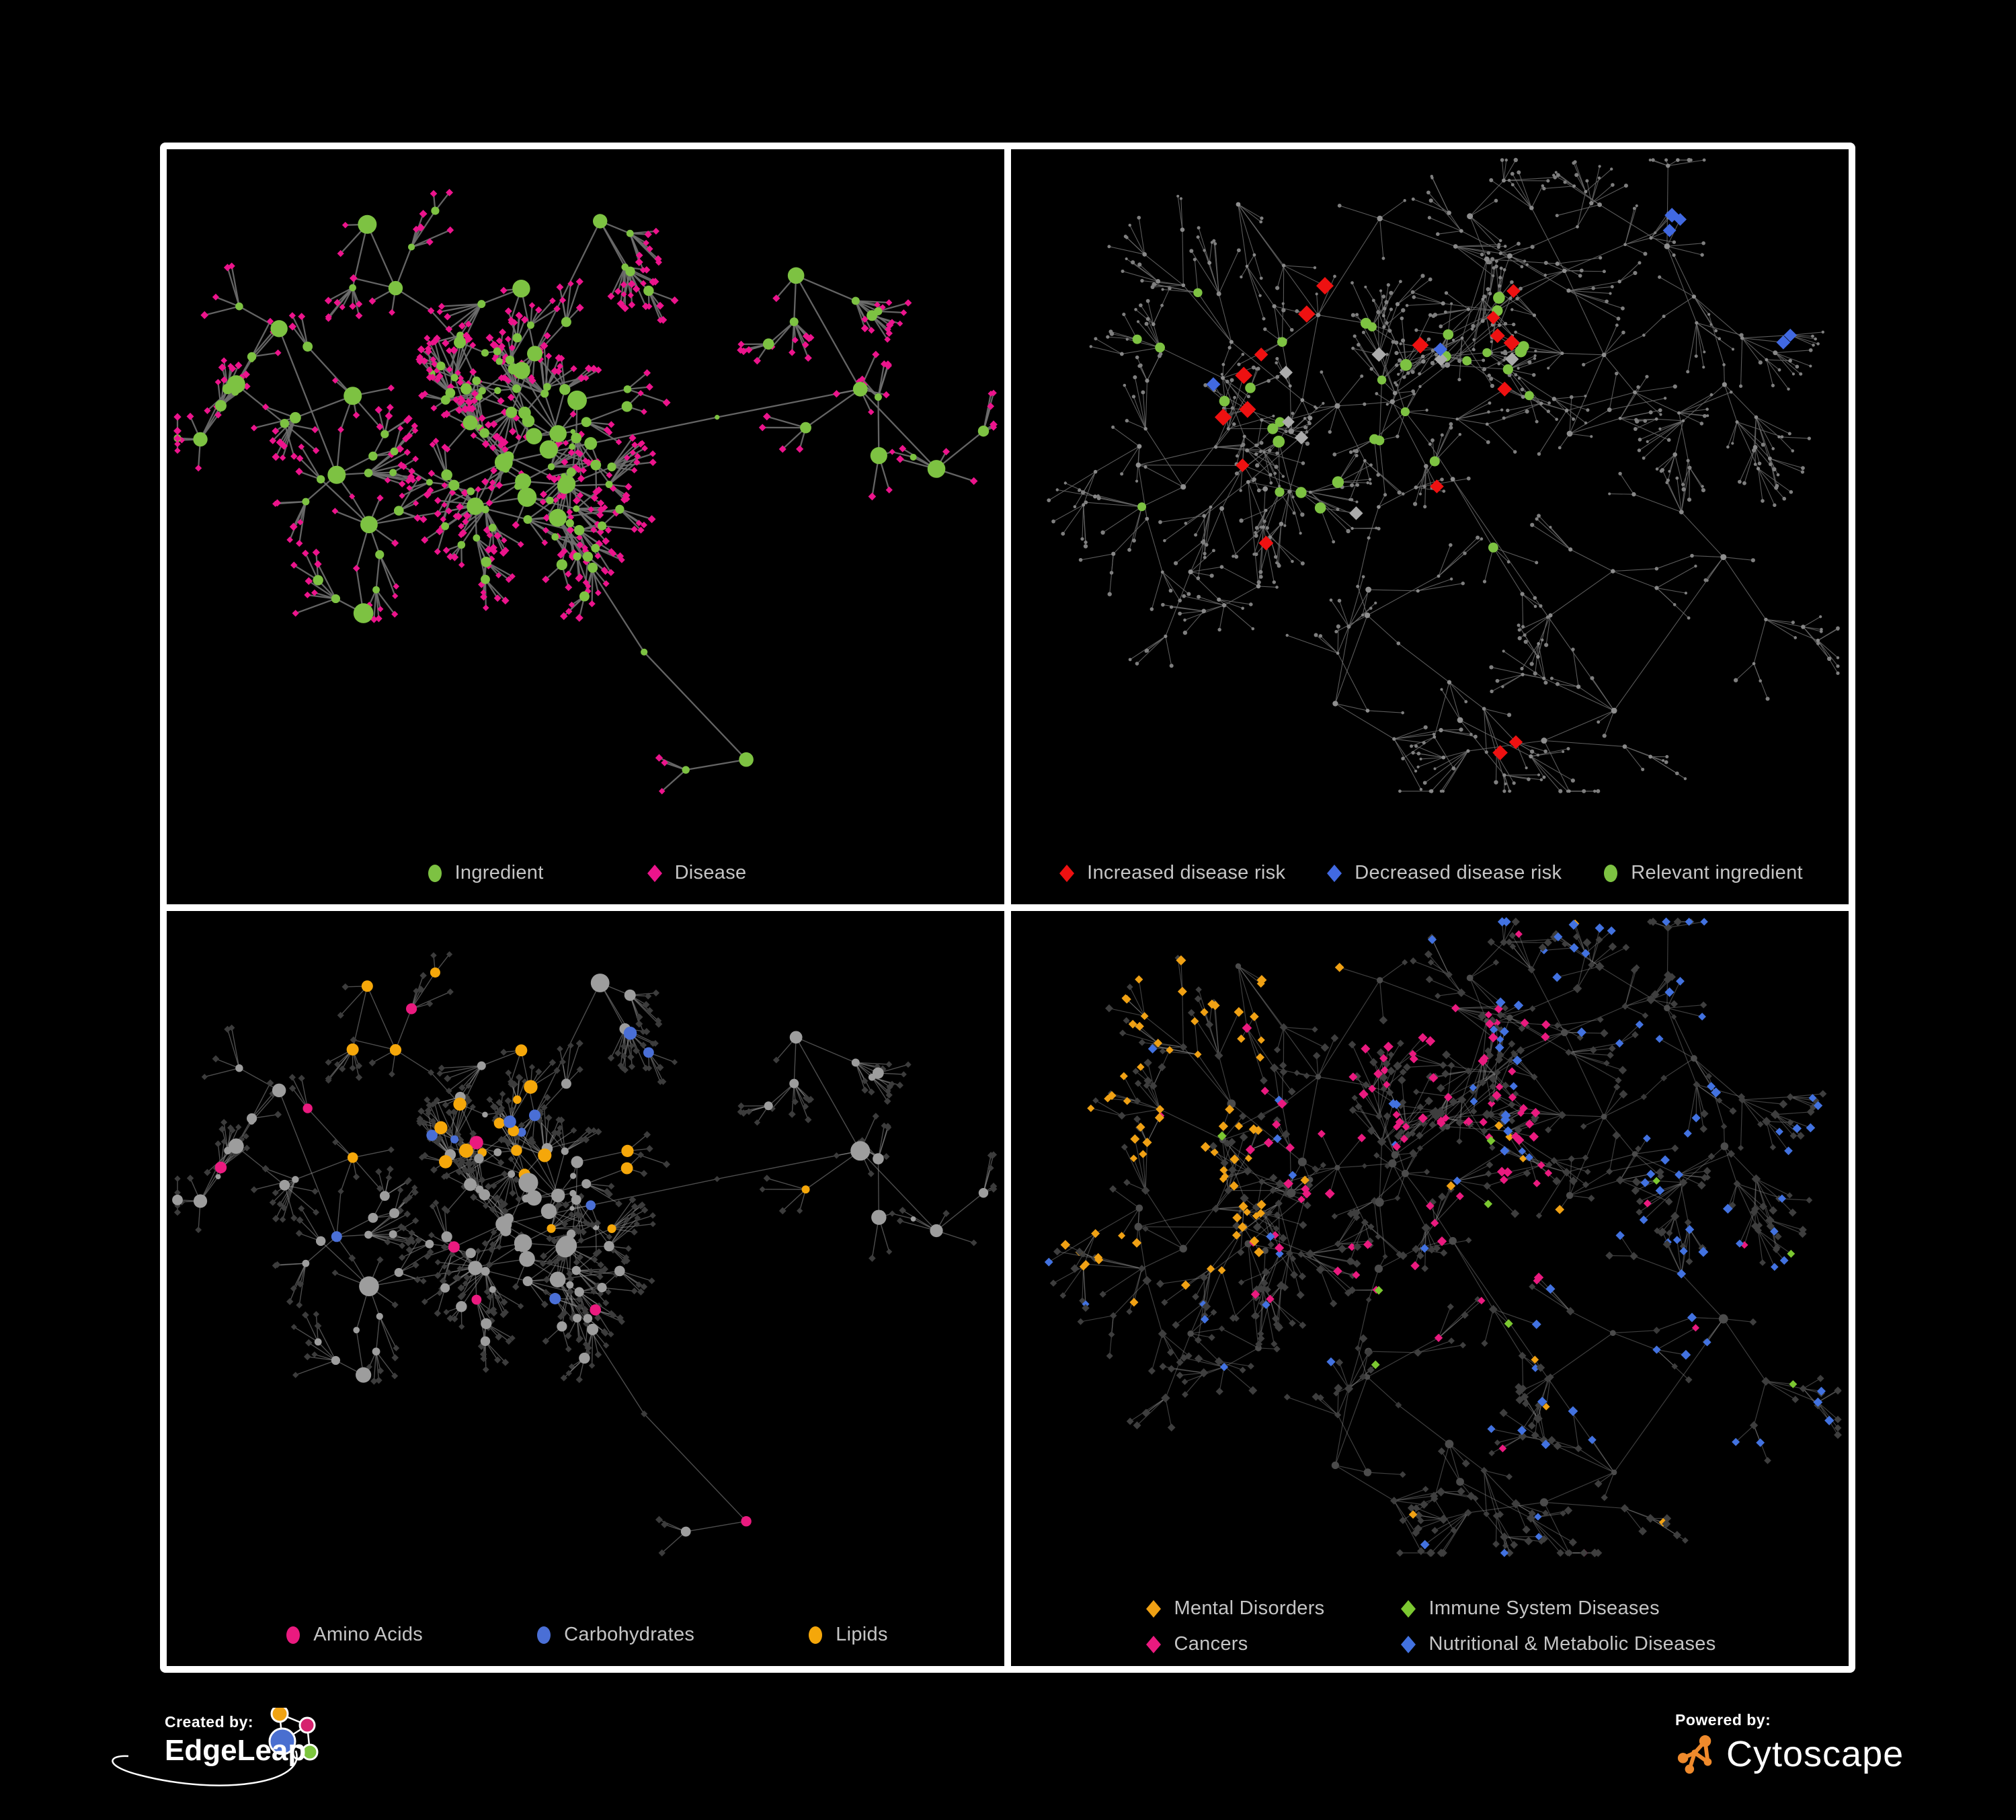  Describe the element at coordinates (209, 1722) in the screenshot. I see `created-by-label: Created by:` at that location.